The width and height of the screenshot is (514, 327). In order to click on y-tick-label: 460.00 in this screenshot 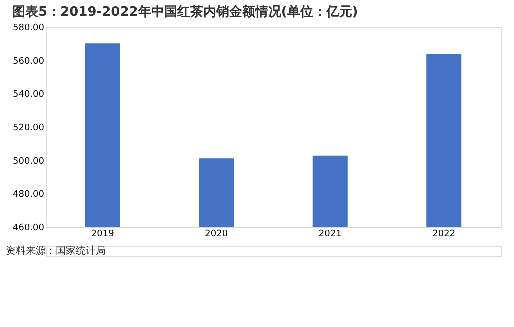, I will do `click(29, 229)`.